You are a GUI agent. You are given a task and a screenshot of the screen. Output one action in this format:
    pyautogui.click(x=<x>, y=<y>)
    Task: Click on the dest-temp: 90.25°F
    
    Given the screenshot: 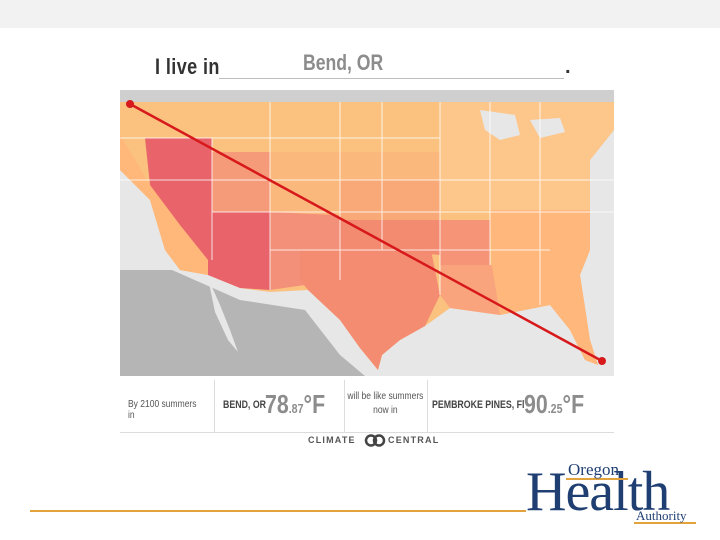 What is the action you would take?
    pyautogui.click(x=554, y=404)
    